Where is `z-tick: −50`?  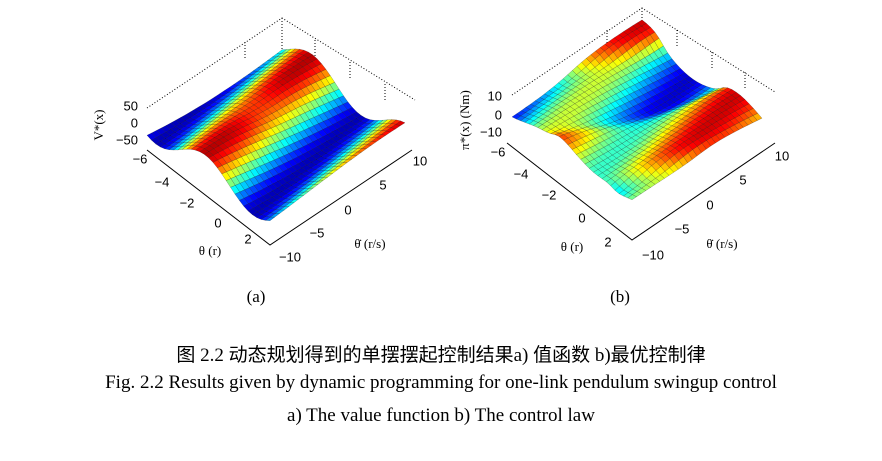
z-tick: −50 is located at coordinates (127, 139).